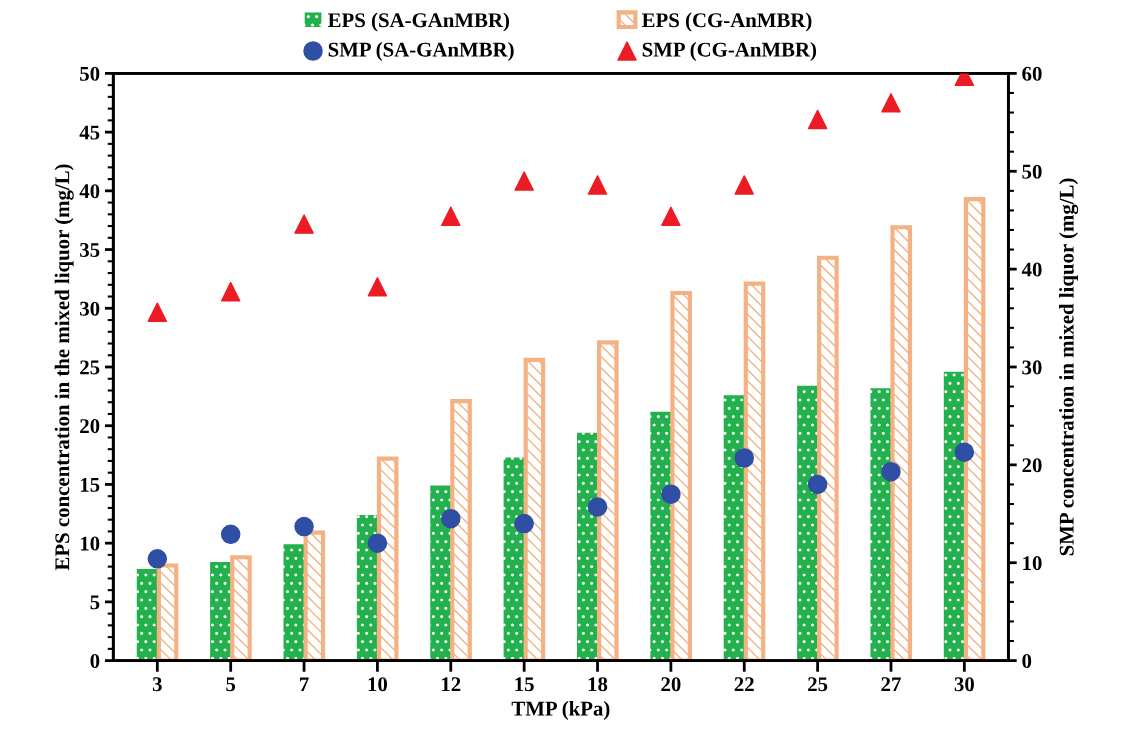  What do you see at coordinates (524, 684) in the screenshot?
I see `x-tick-label: 15` at bounding box center [524, 684].